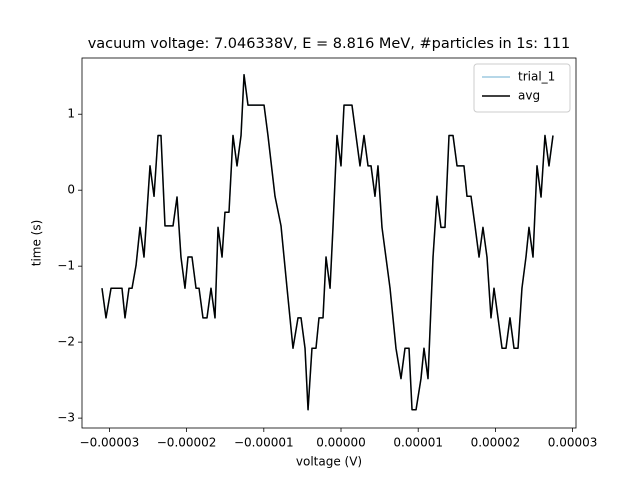 This screenshot has width=640, height=480. I want to click on x-tick-label: −0.00001, so click(264, 443).